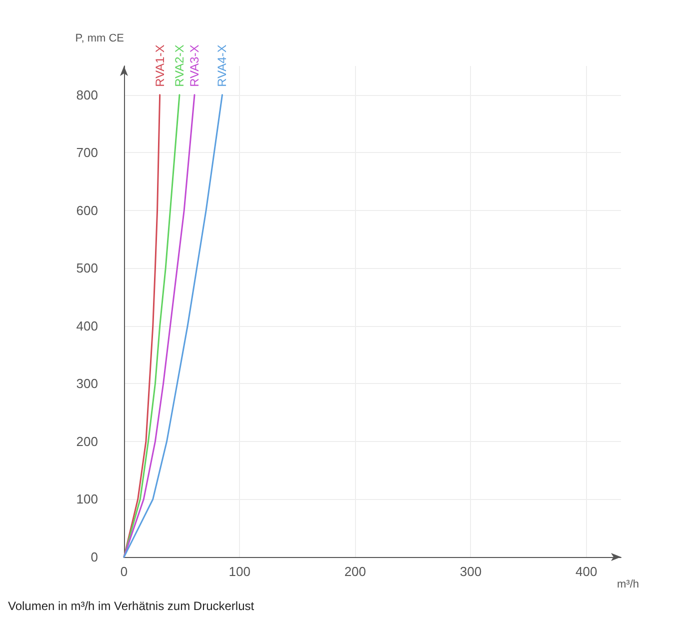  I want to click on x-tick-label: 100, so click(239, 571).